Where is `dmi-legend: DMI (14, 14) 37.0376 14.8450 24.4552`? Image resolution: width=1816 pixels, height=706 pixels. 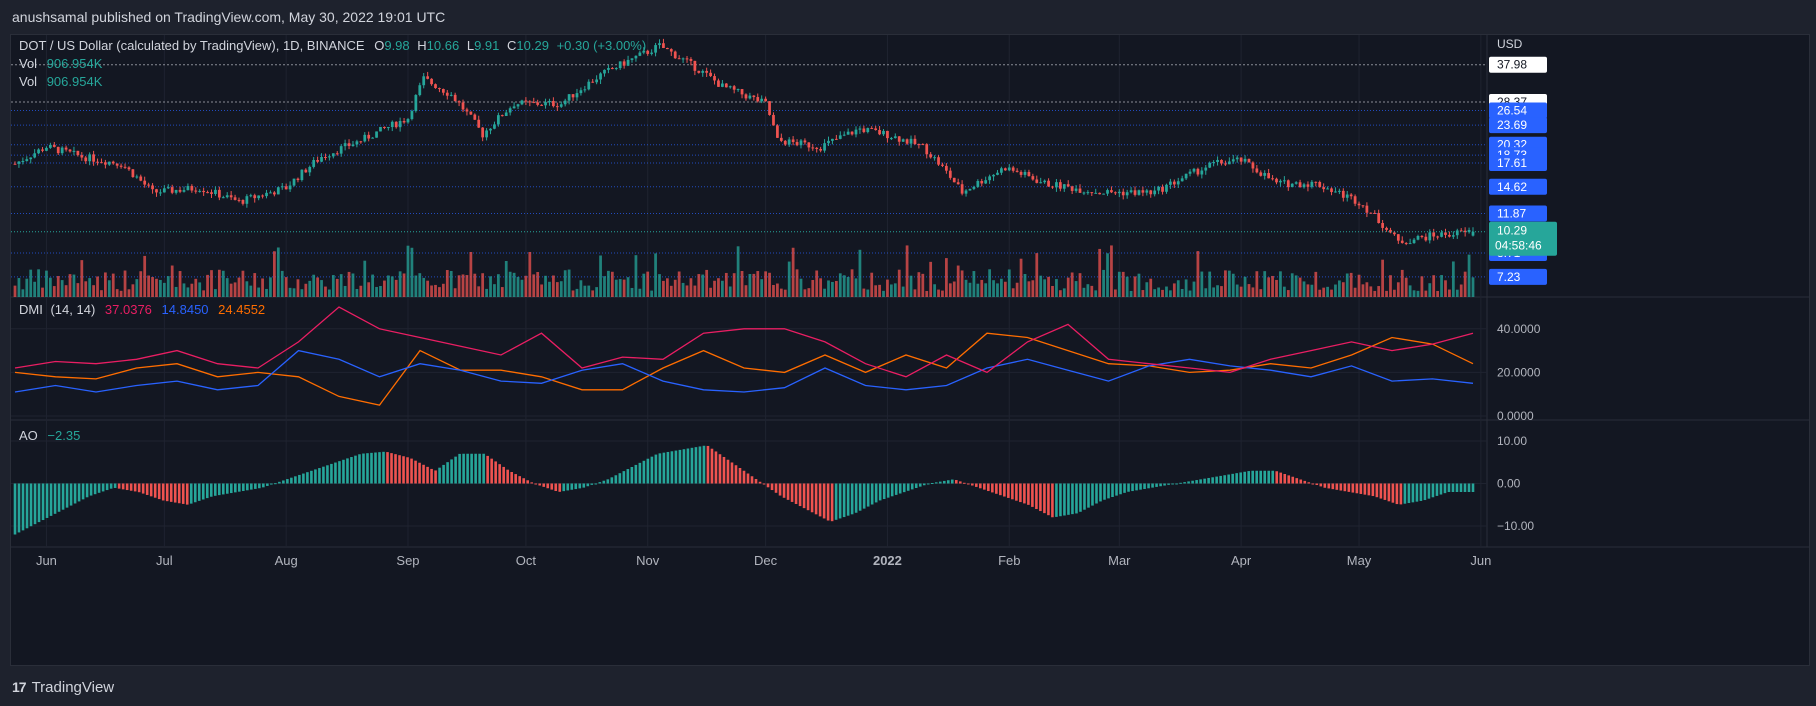 dmi-legend: DMI (14, 14) 37.0376 14.8450 24.4552 is located at coordinates (142, 310).